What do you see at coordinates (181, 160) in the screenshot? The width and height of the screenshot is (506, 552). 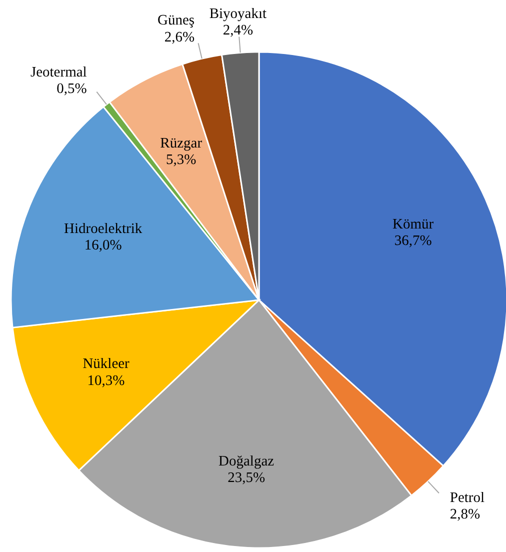 I see `data-label: 5,3%` at bounding box center [181, 160].